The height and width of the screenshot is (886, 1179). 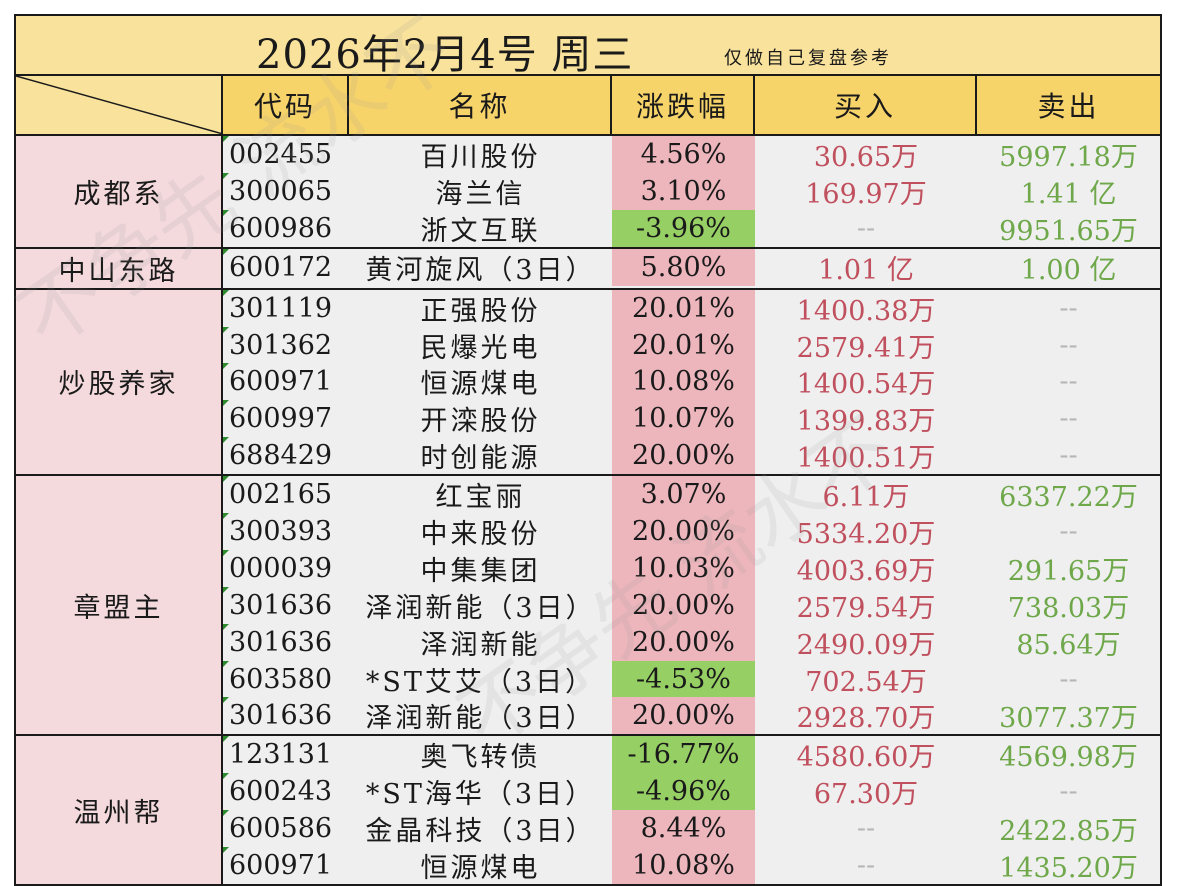 What do you see at coordinates (480, 832) in the screenshot?
I see `stock-name: 金晶科技（3日）` at bounding box center [480, 832].